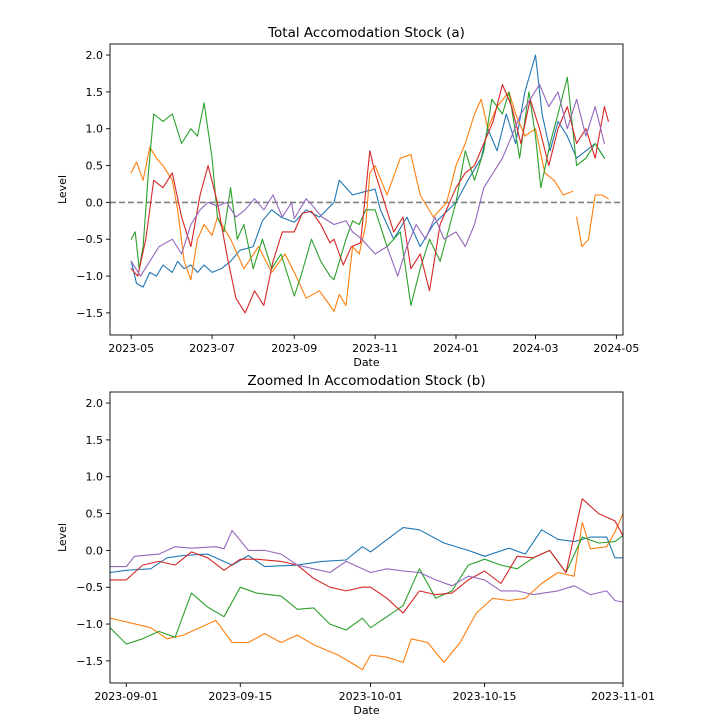 Image resolution: width=706 pixels, height=723 pixels. What do you see at coordinates (240, 696) in the screenshot?
I see `x-tick-label: 2023-09-15` at bounding box center [240, 696].